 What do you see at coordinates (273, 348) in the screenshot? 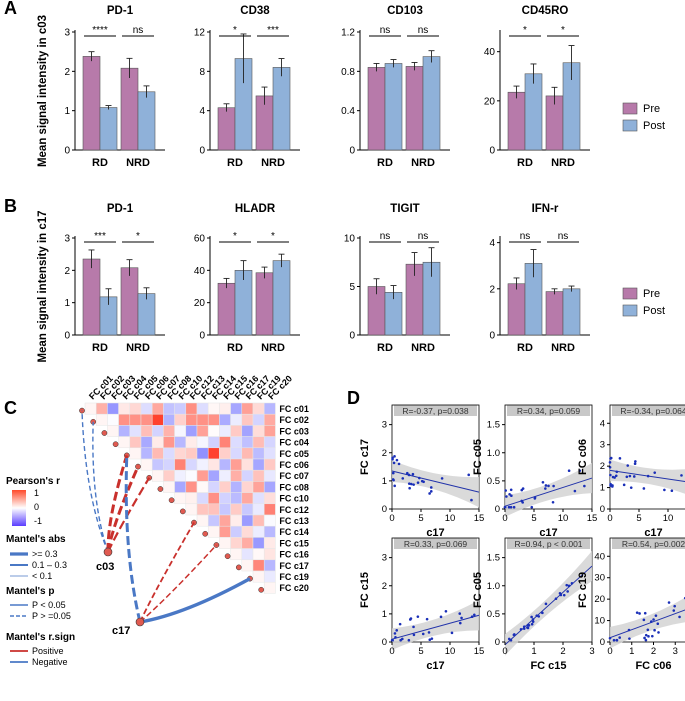
I see `category-label: NRD` at bounding box center [273, 348].